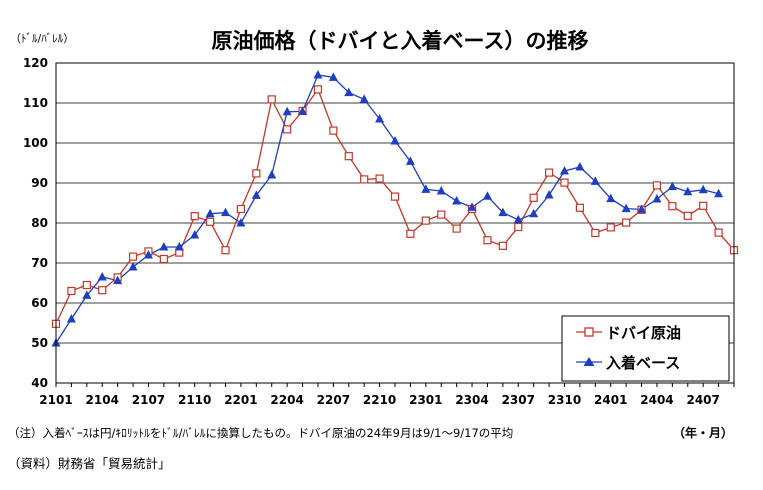  I want to click on x-tick-label: 2401, so click(610, 400).